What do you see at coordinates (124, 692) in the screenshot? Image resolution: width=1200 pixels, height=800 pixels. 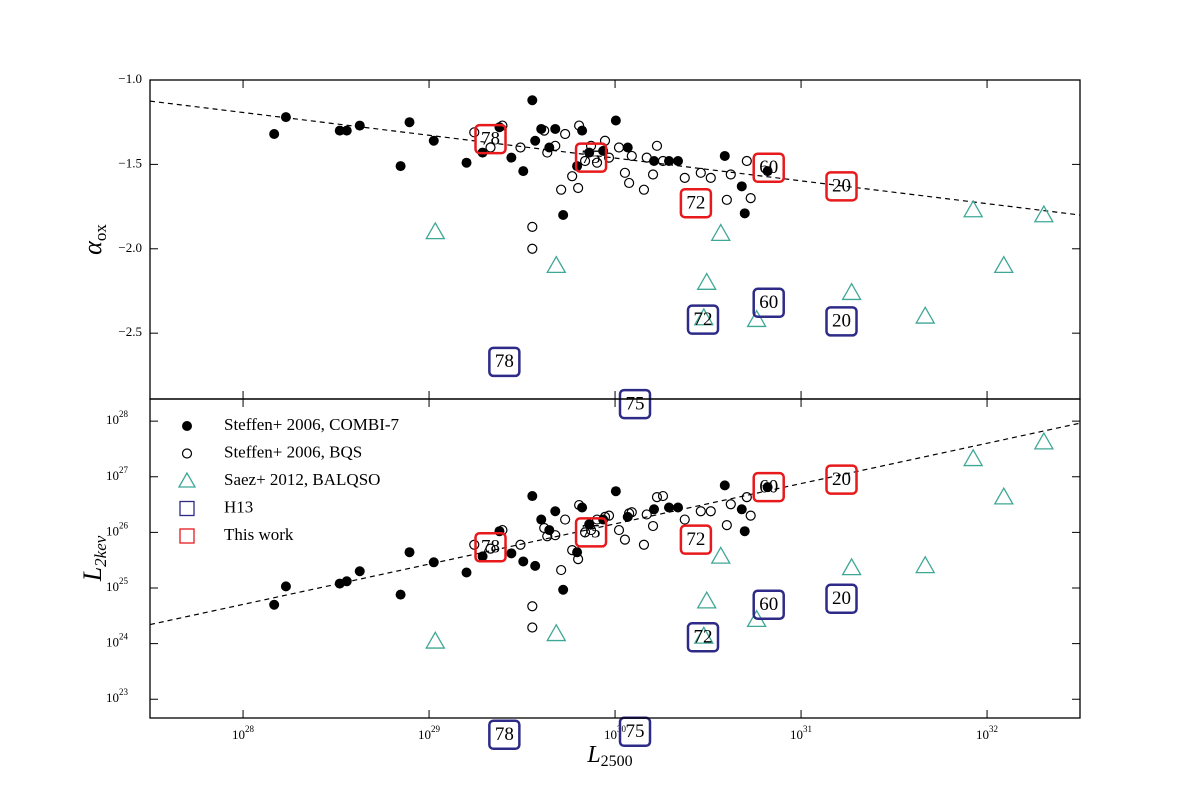 I see `y-tick-exp: 23` at bounding box center [124, 692].